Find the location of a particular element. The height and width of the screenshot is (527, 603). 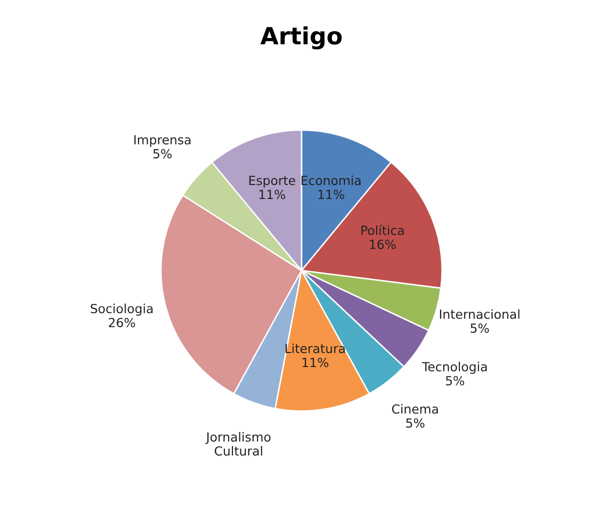

slice-label: Política is located at coordinates (382, 230).